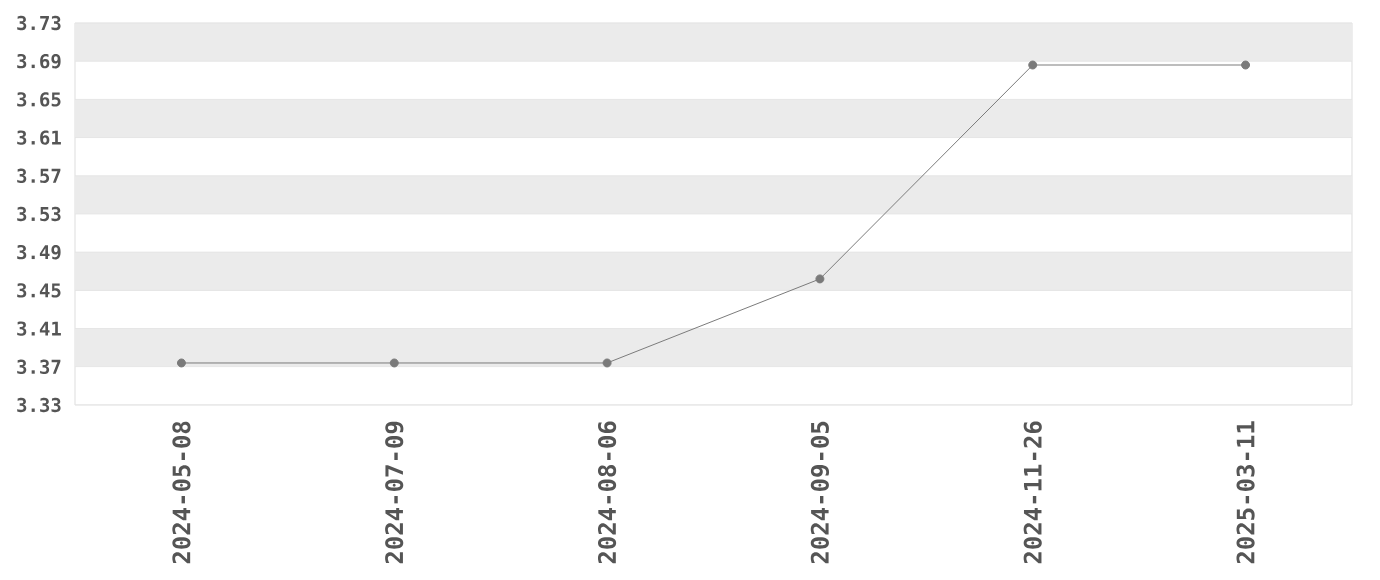 The height and width of the screenshot is (580, 1380). Describe the element at coordinates (39, 366) in the screenshot. I see `y-tick-label: 3.37` at that location.